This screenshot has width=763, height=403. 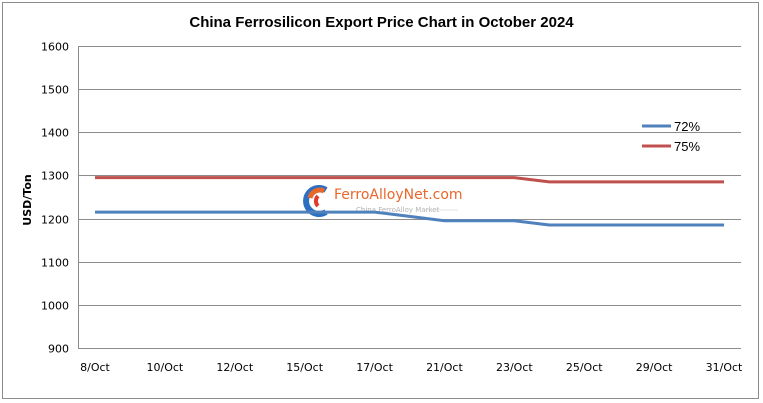 I want to click on x-tick-label: 15/Oct, so click(x=304, y=367).